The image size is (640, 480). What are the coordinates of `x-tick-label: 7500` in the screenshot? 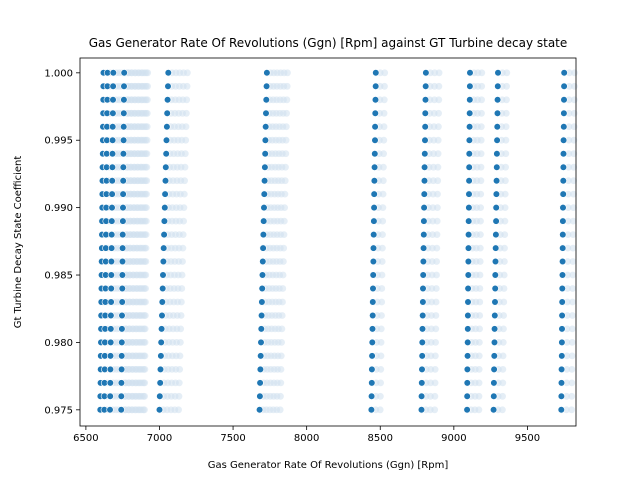 It's located at (232, 438).